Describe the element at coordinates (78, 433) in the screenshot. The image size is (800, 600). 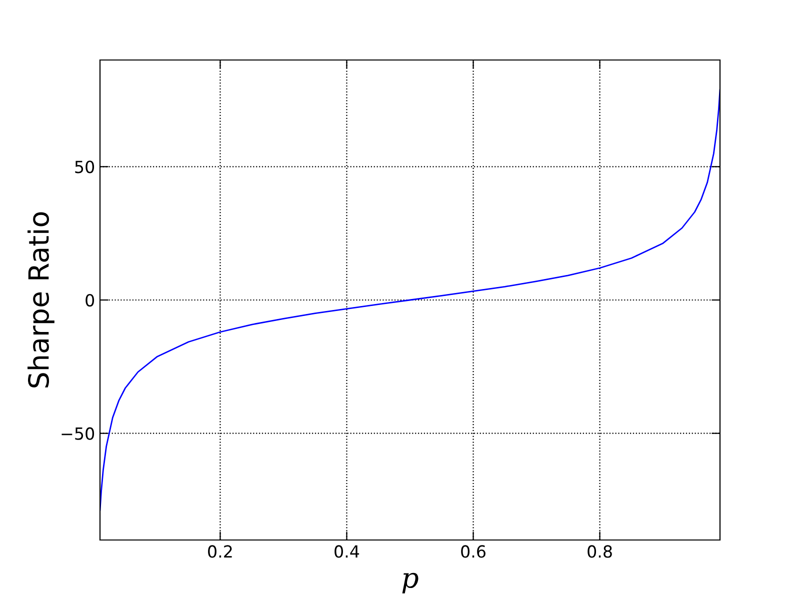
I see `y-tick-label: −50` at that location.